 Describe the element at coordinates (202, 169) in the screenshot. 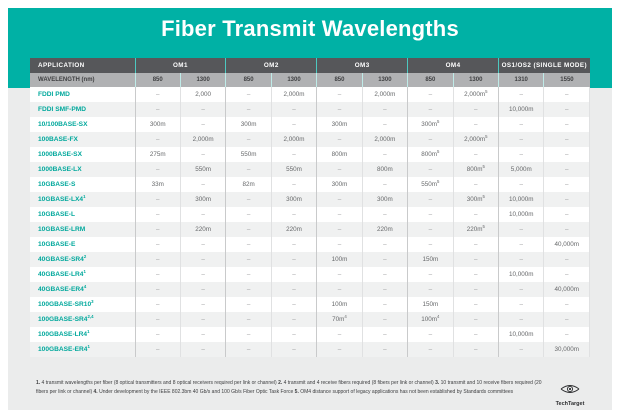

I see `distance-cell: 550m` at that location.